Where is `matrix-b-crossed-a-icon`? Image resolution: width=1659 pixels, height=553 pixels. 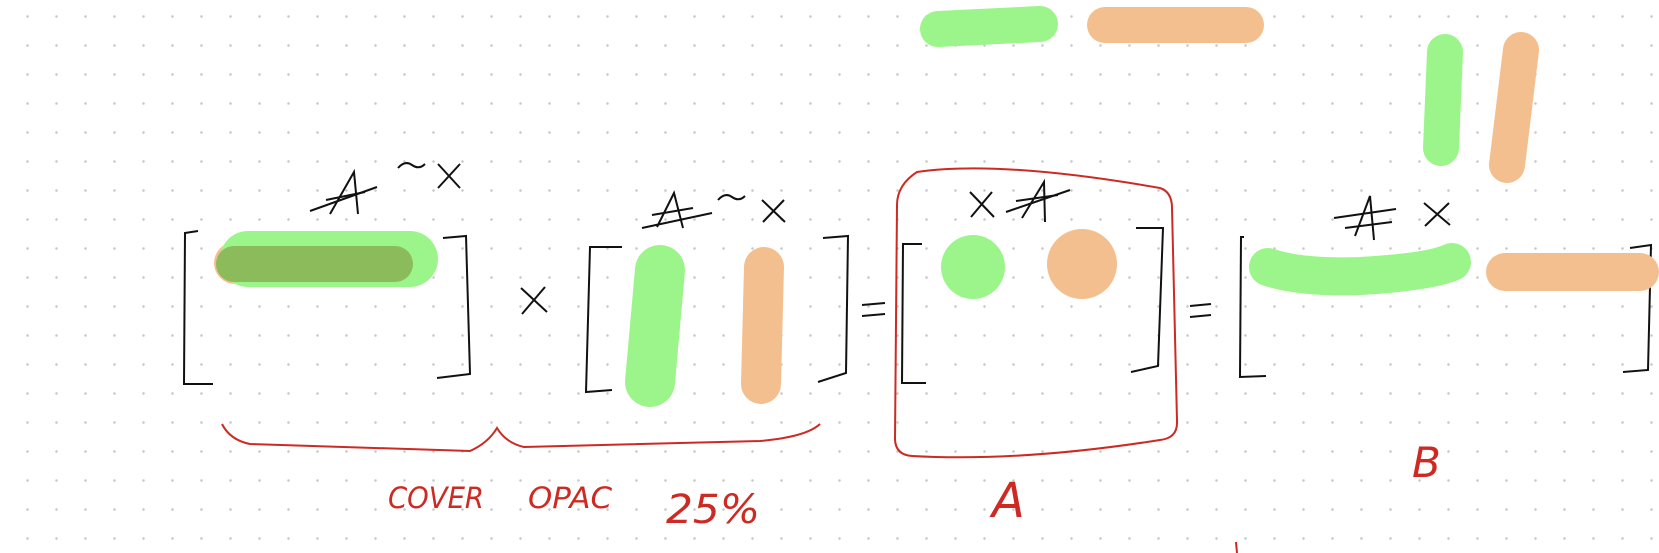 matrix-b-crossed-a-icon is located at coordinates (1365, 218).